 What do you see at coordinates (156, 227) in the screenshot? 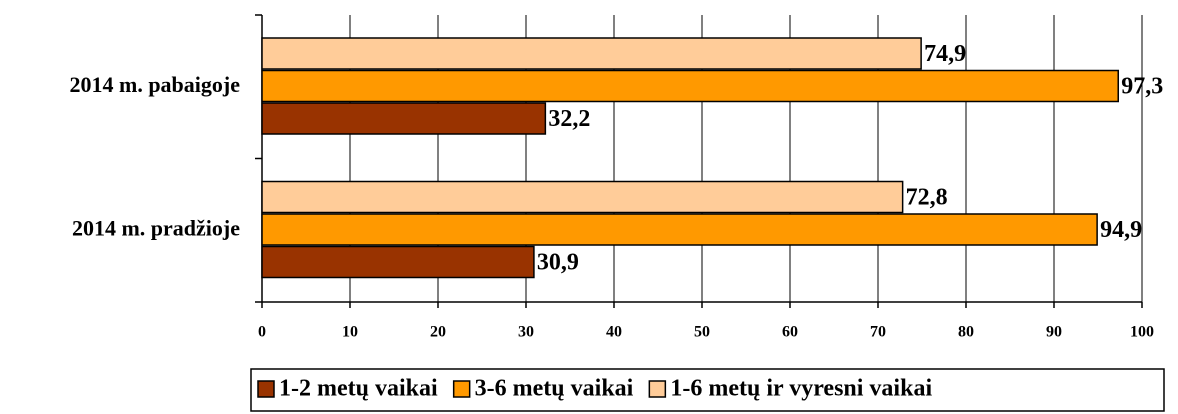
I see `y-tick-label: 2014 m. pradžioje` at bounding box center [156, 227].